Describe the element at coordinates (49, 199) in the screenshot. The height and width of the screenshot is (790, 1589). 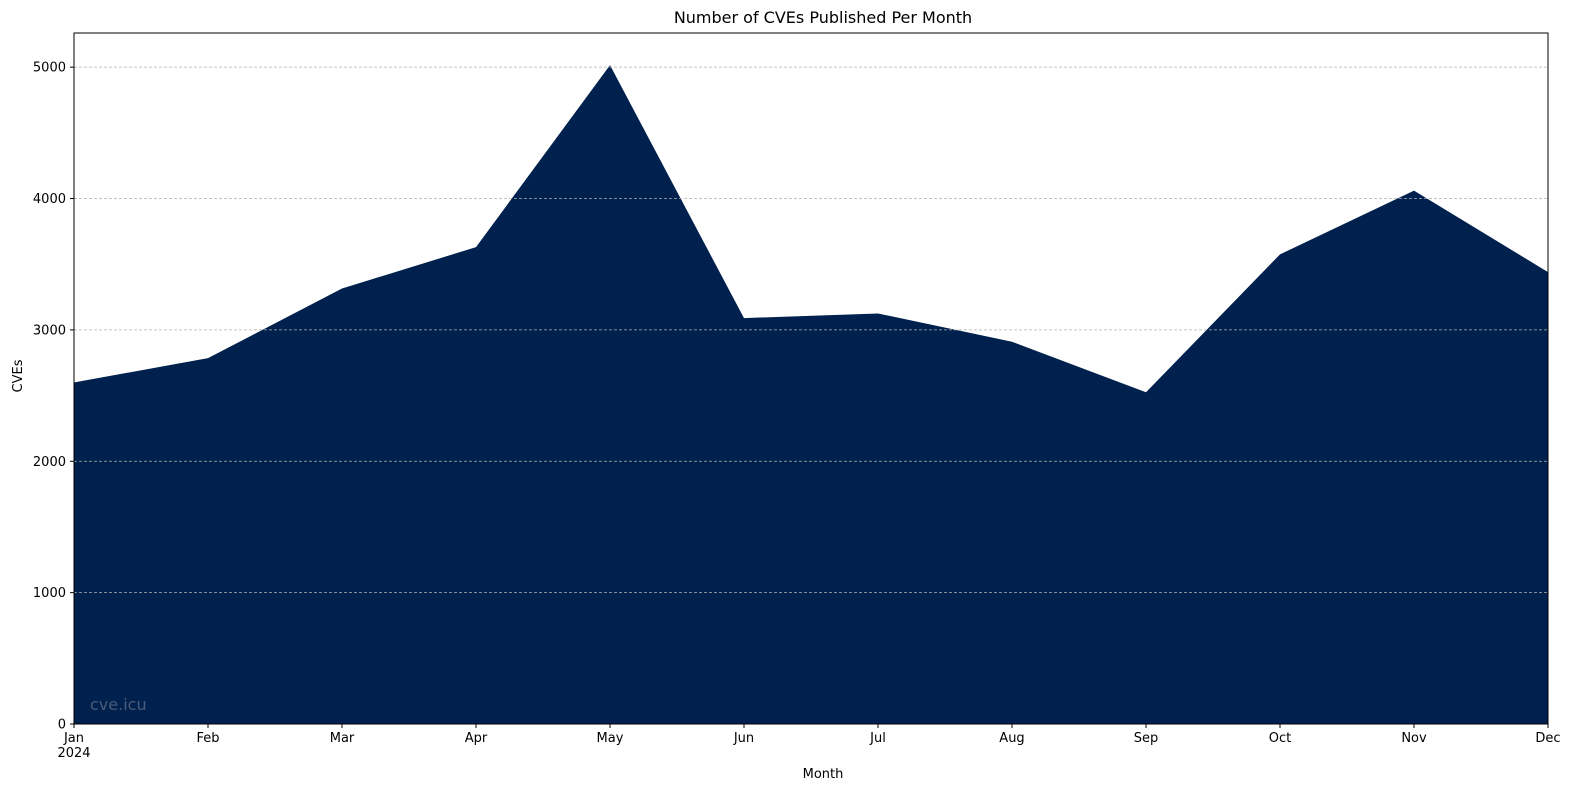
I see `y-tick-label: 4000` at that location.